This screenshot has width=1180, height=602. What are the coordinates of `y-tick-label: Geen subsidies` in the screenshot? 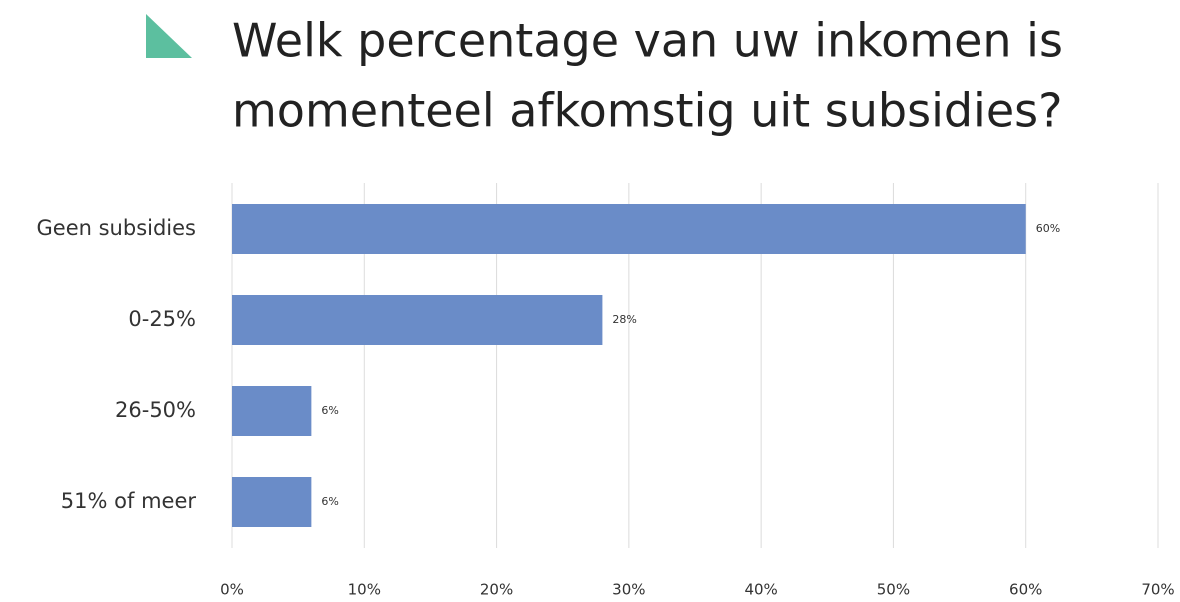 It's located at (116, 228).